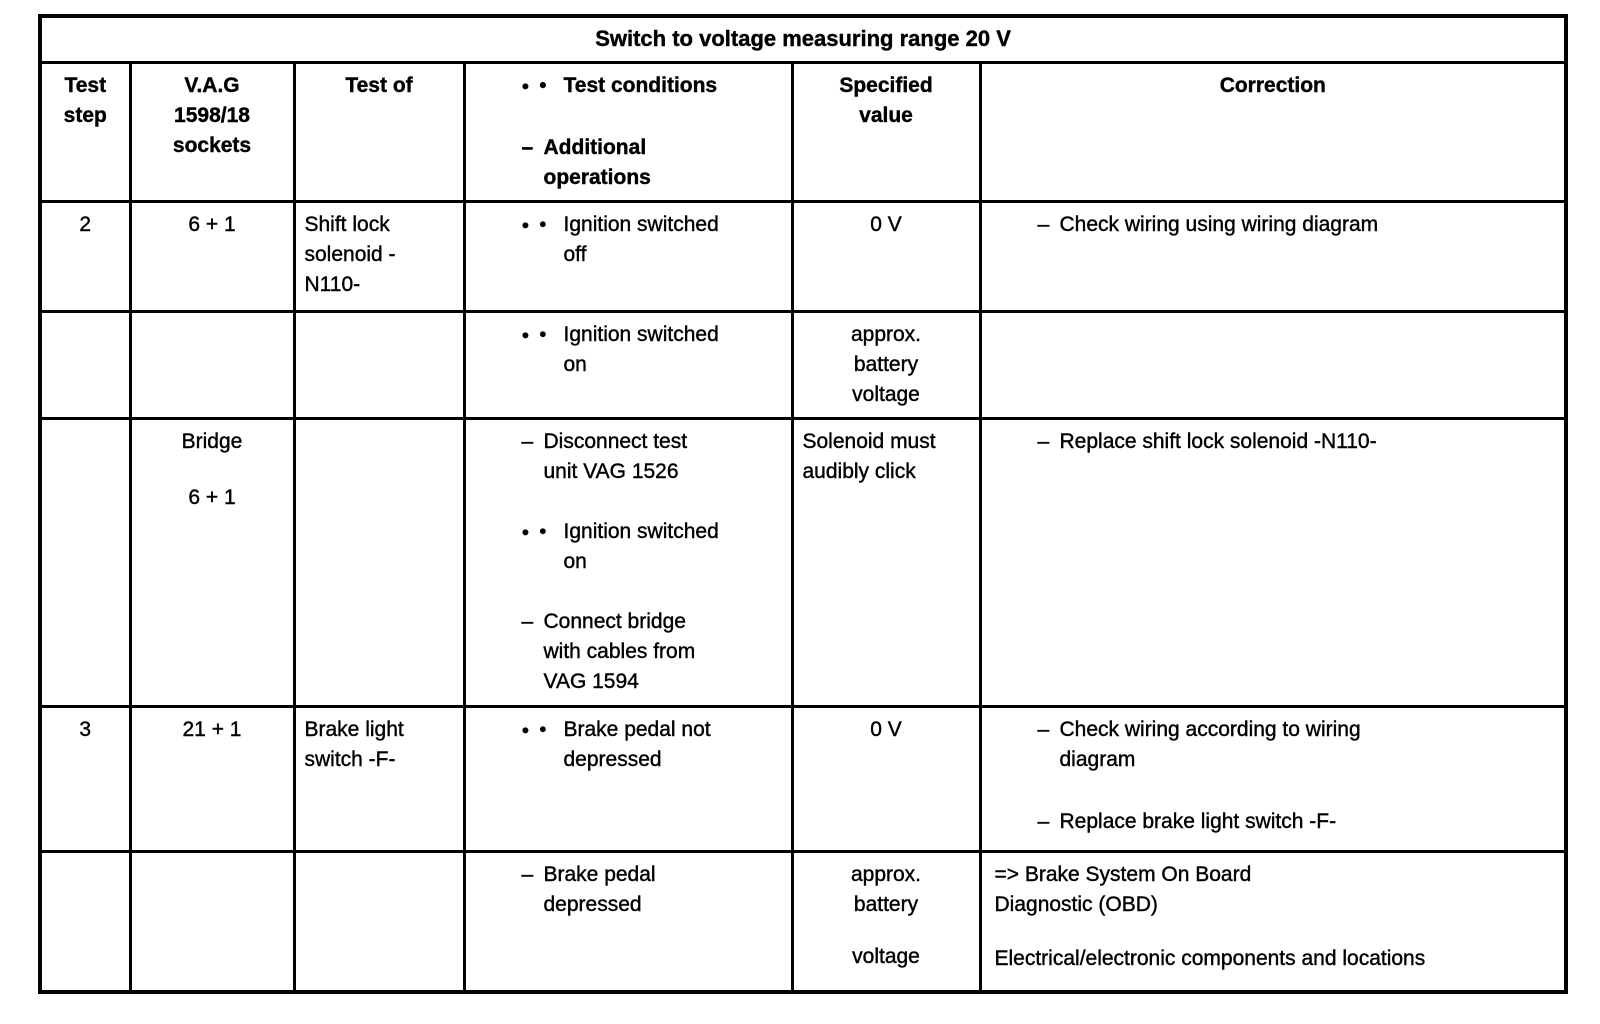  What do you see at coordinates (619, 651) in the screenshot?
I see `operation-text: Connect bridge with cables from VAG 1594` at bounding box center [619, 651].